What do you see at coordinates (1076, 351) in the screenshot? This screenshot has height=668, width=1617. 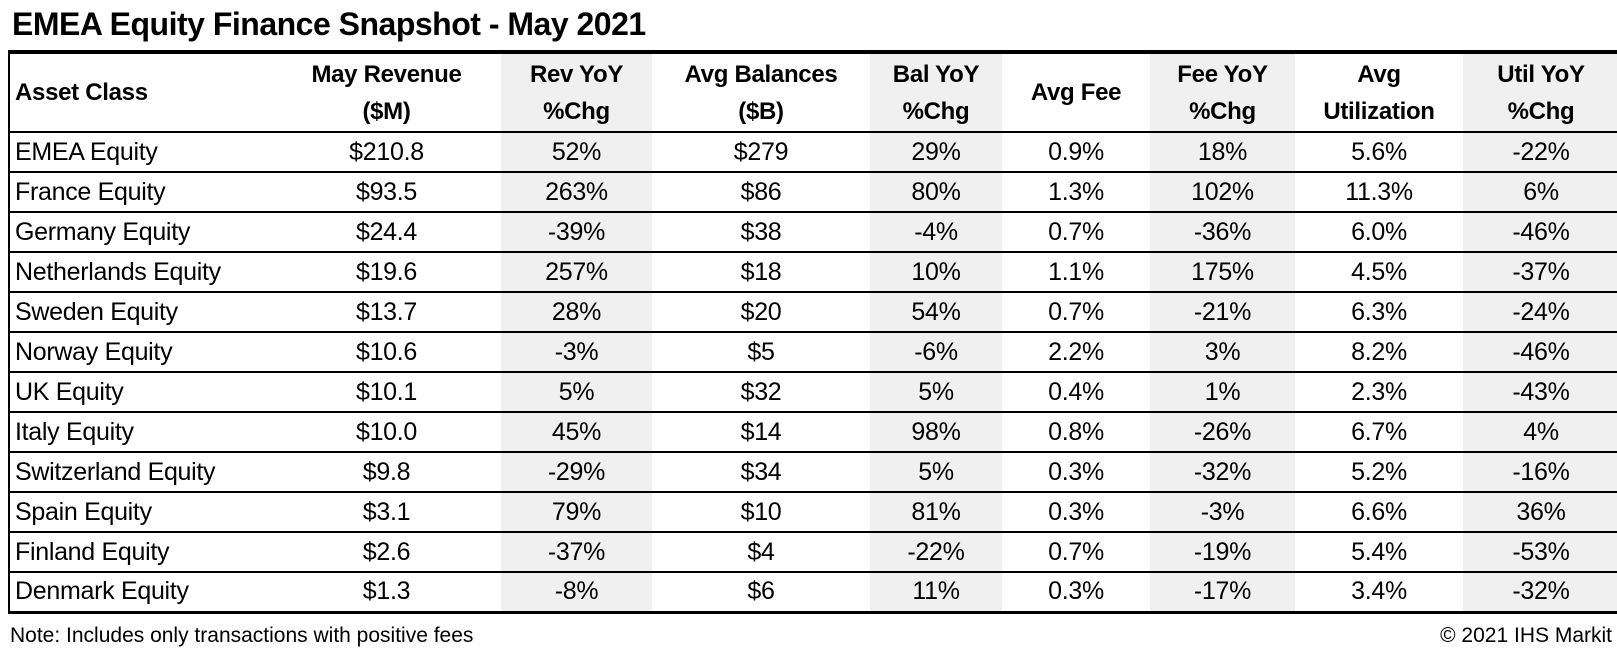 I see `cell-avg_fee: 2.2%` at bounding box center [1076, 351].